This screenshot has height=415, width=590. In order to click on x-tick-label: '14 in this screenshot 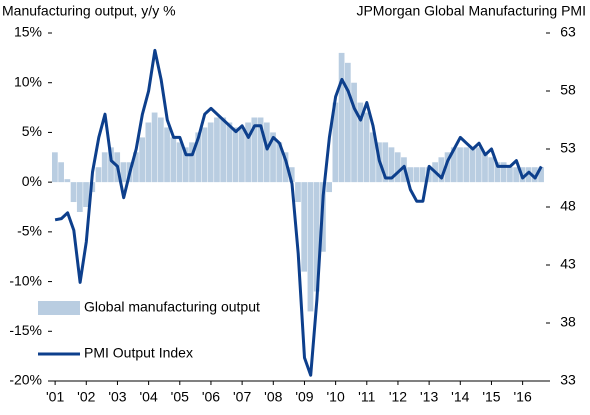, I will do `click(460, 397)`.